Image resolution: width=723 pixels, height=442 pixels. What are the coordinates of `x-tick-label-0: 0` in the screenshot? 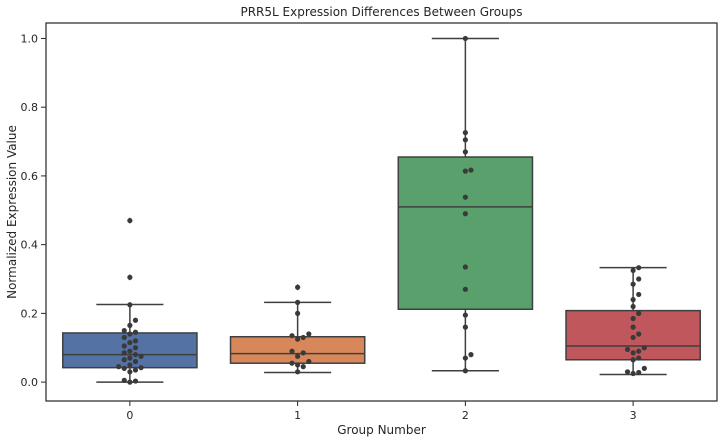 It's located at (129, 415).